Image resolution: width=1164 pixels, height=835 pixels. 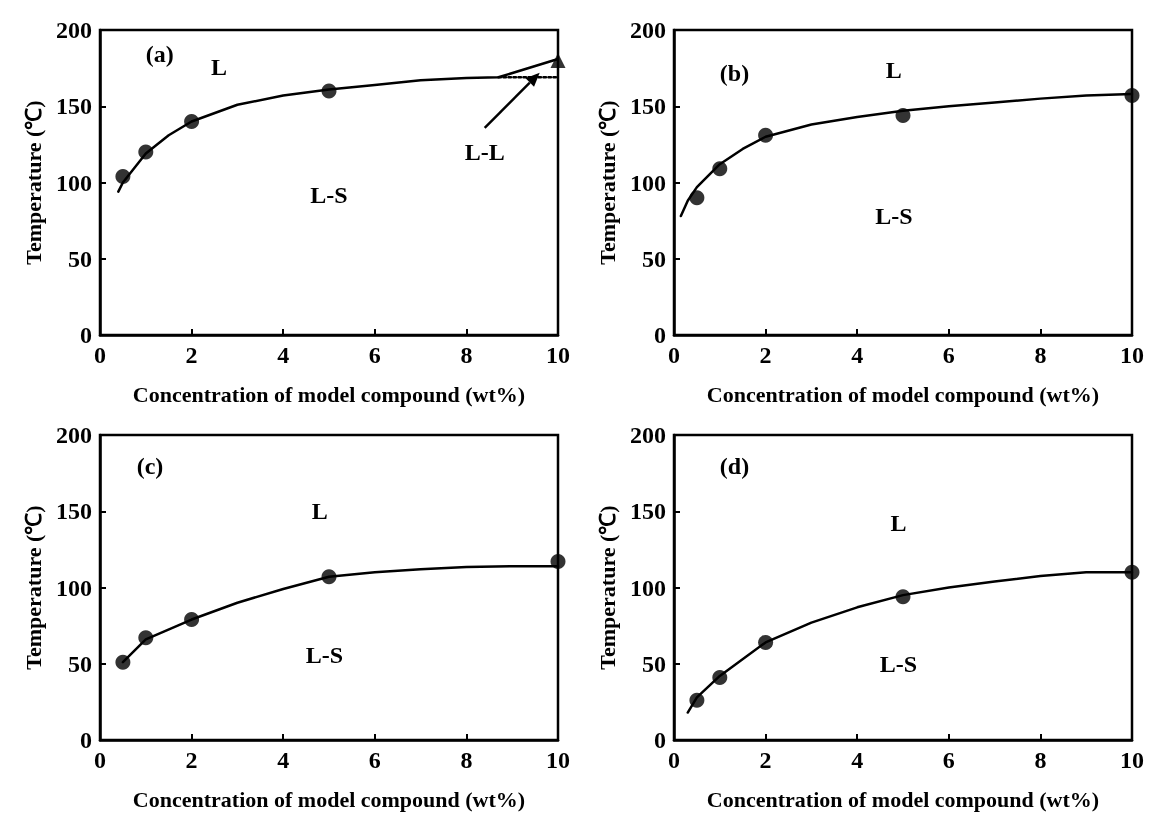 I want to click on annotation: L-L, so click(x=484, y=151).